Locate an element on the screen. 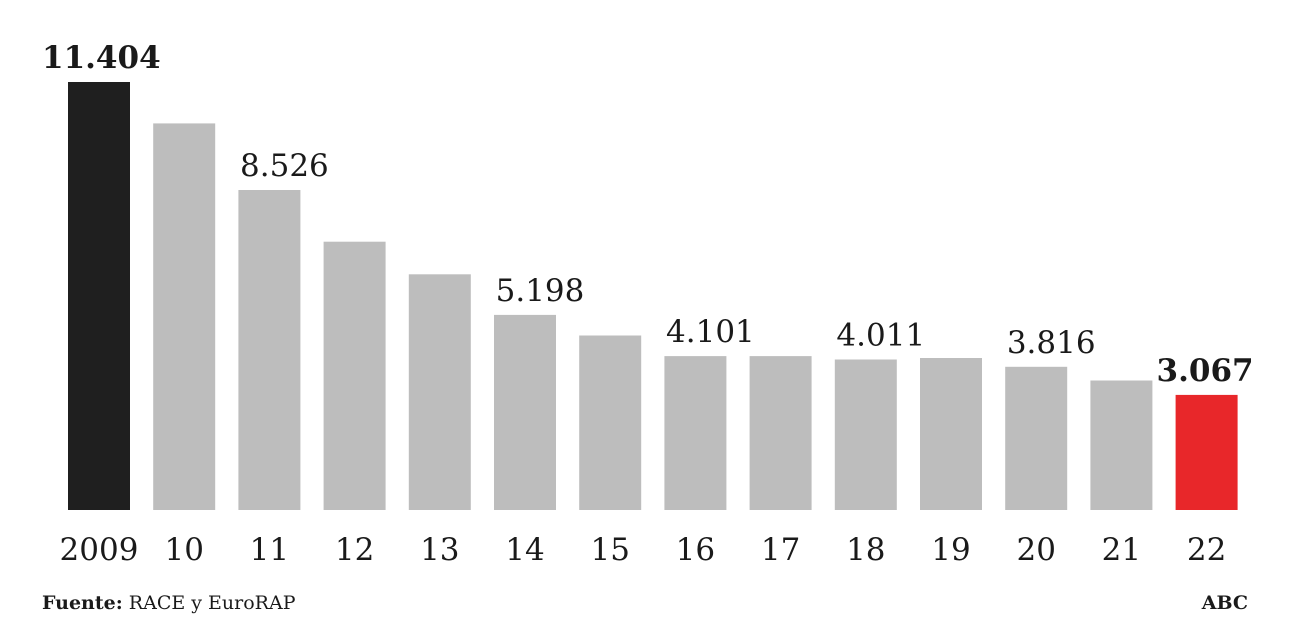  x-tick-label: 11 is located at coordinates (269, 550).